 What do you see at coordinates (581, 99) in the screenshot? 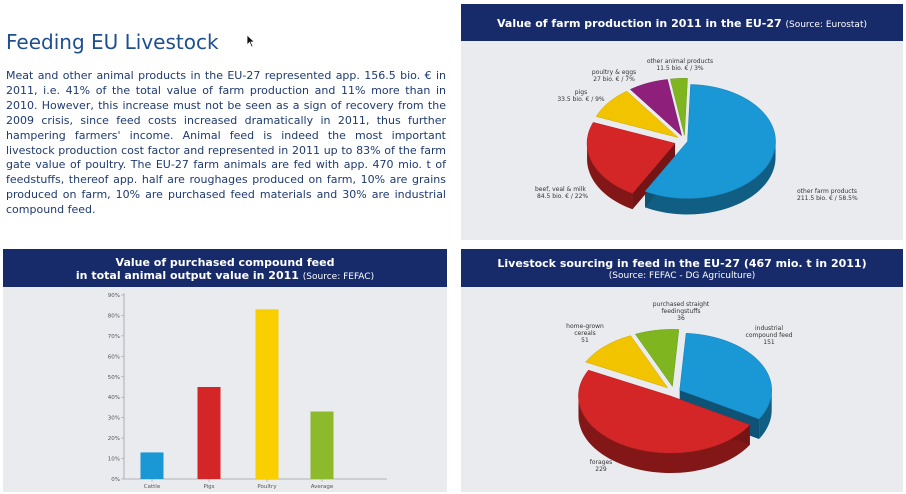
I see `pie1-label-pigs-line2: 33.5 bio. € / 9%` at bounding box center [581, 99].